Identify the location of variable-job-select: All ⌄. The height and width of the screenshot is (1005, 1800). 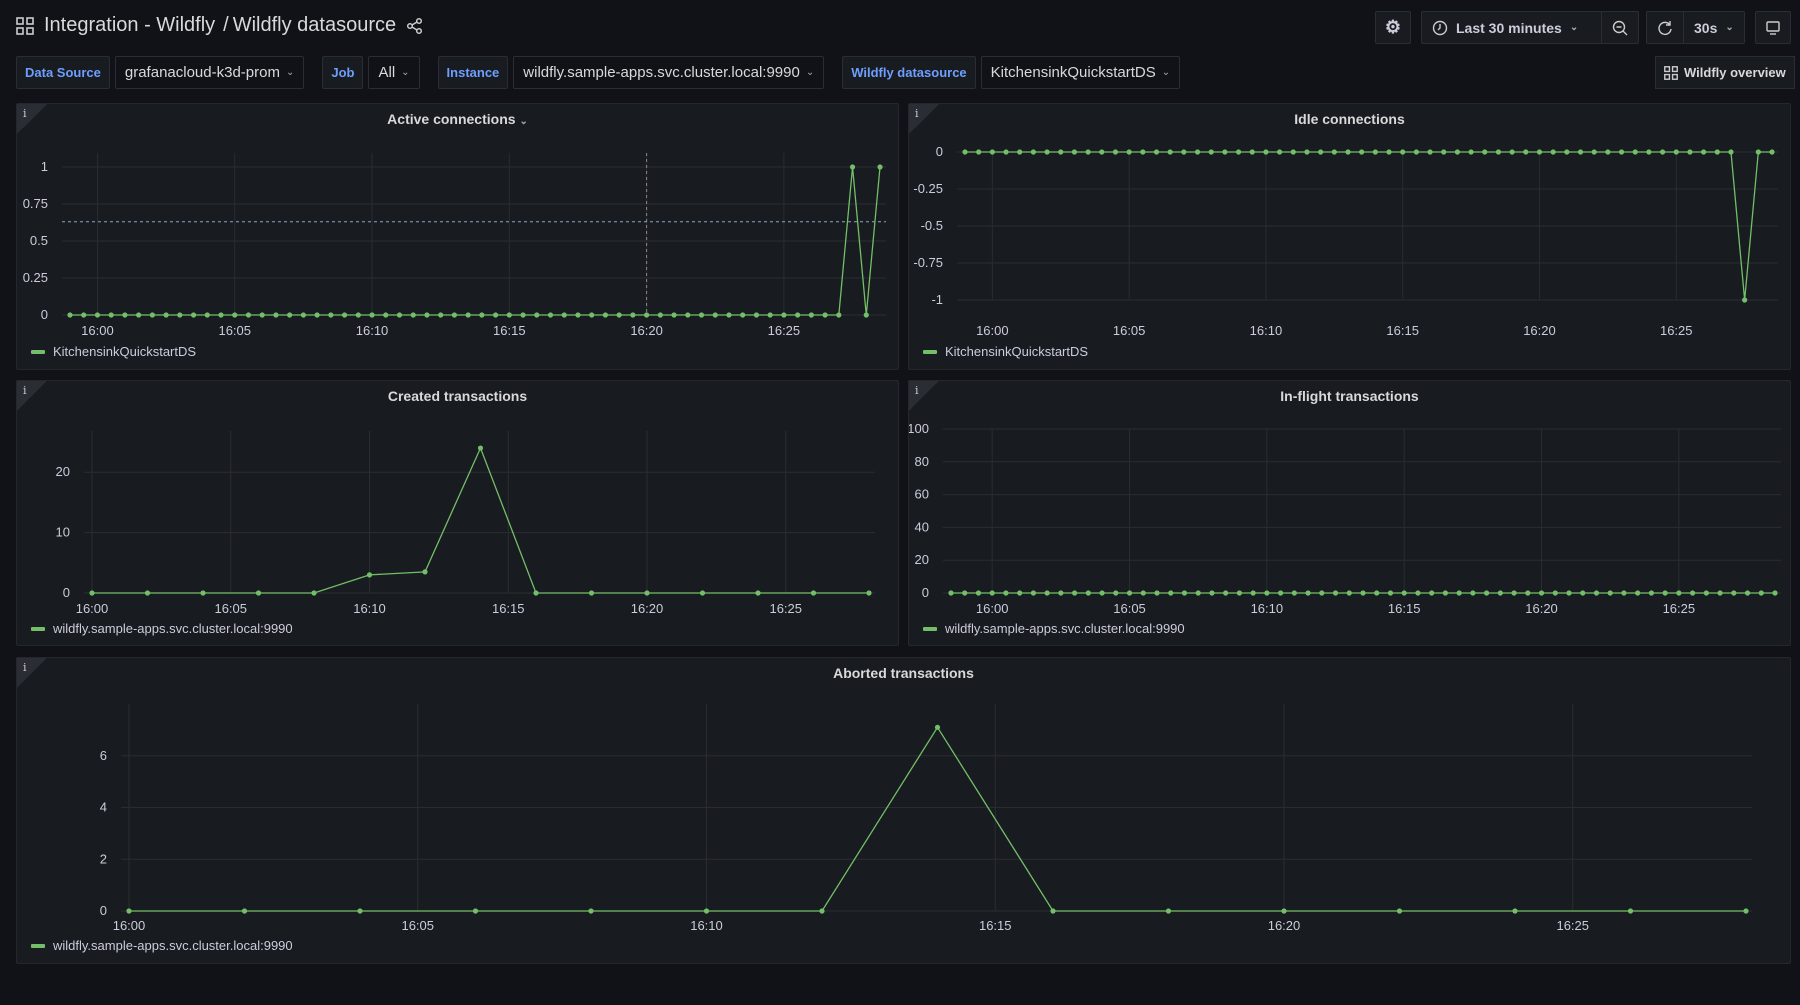
(394, 72).